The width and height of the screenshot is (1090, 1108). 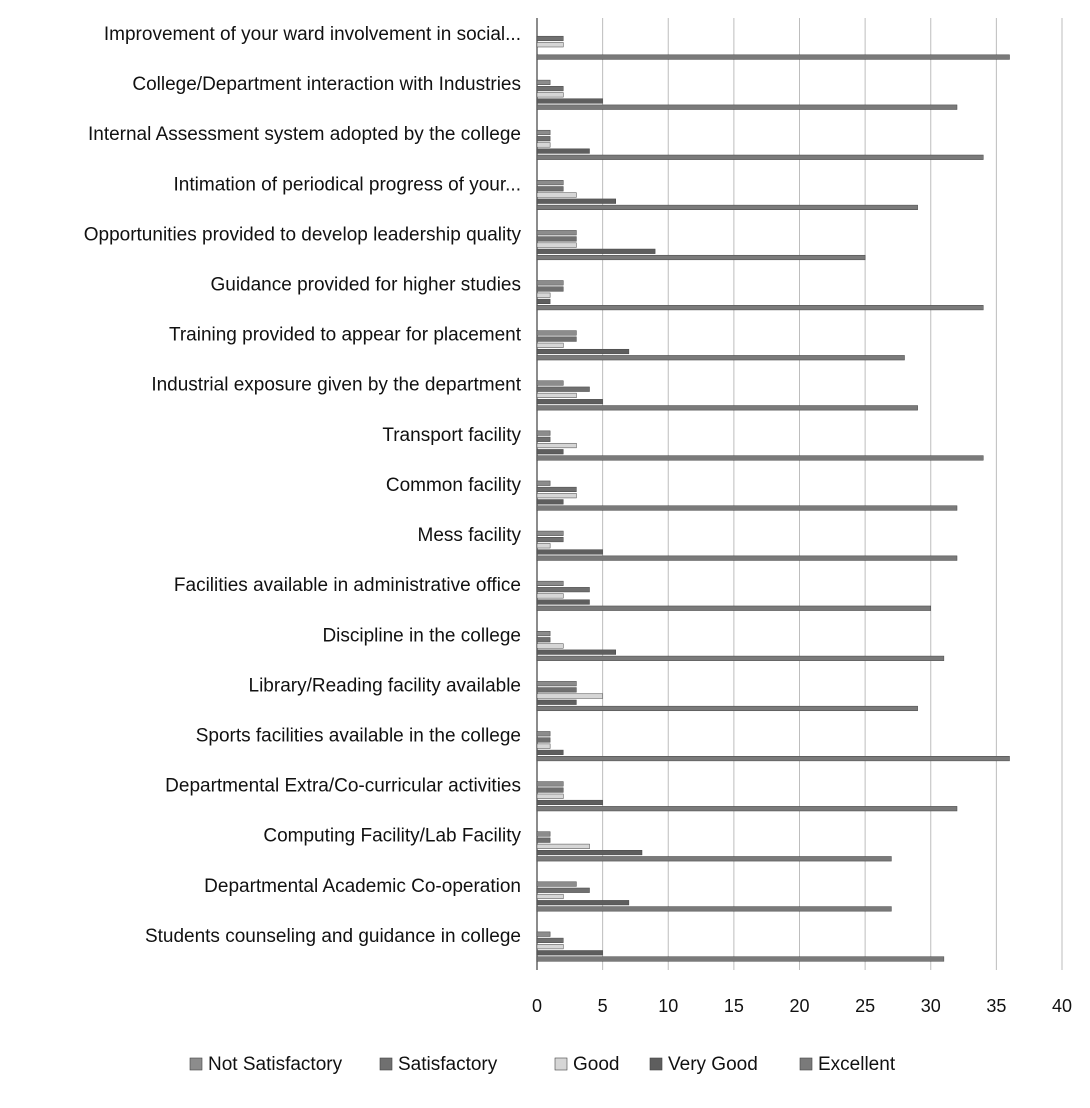 What do you see at coordinates (438, 1064) in the screenshot?
I see `legend-item: Satisfactory` at bounding box center [438, 1064].